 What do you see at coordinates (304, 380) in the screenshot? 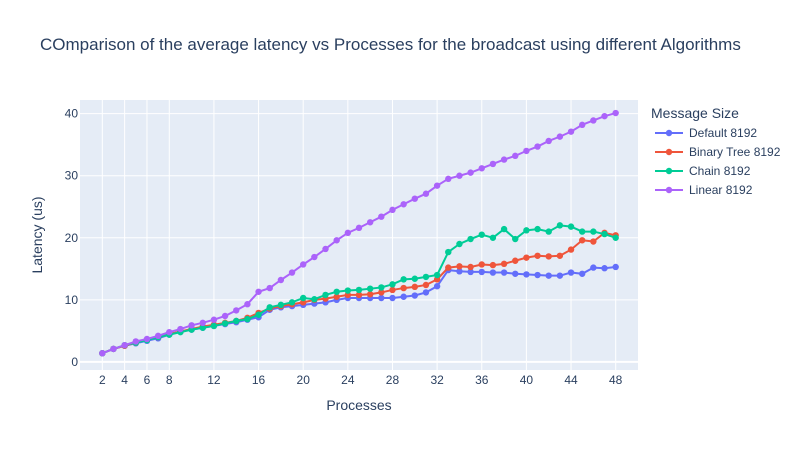
I see `x-tick-label: 20` at bounding box center [304, 380].